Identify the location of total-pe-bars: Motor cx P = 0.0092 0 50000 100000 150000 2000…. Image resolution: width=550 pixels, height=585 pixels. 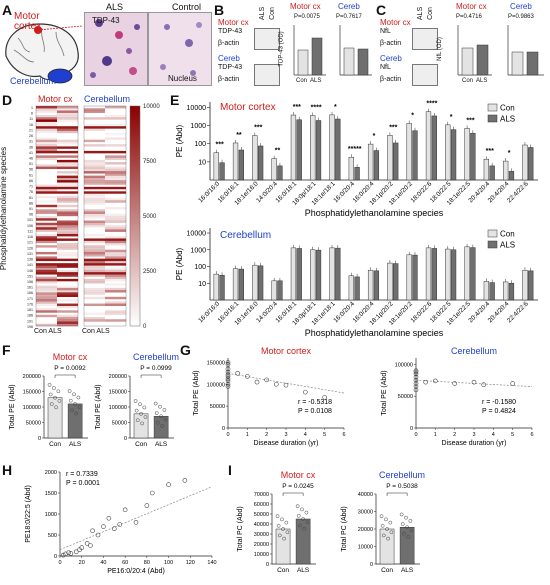
(94, 400).